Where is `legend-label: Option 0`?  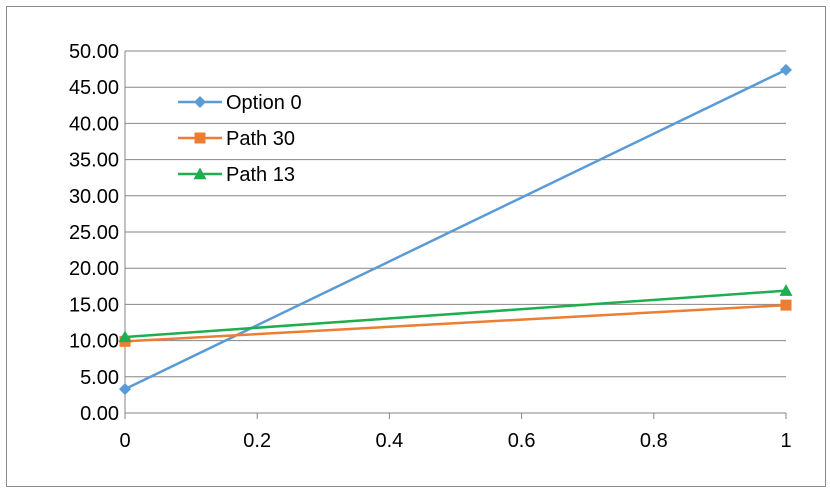
legend-label: Option 0 is located at coordinates (264, 103).